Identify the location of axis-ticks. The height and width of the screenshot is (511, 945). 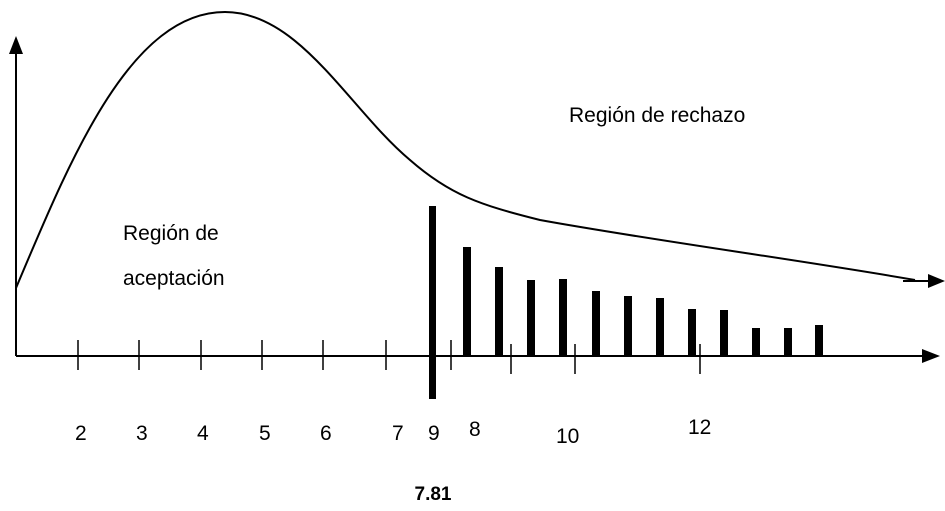
(389, 357).